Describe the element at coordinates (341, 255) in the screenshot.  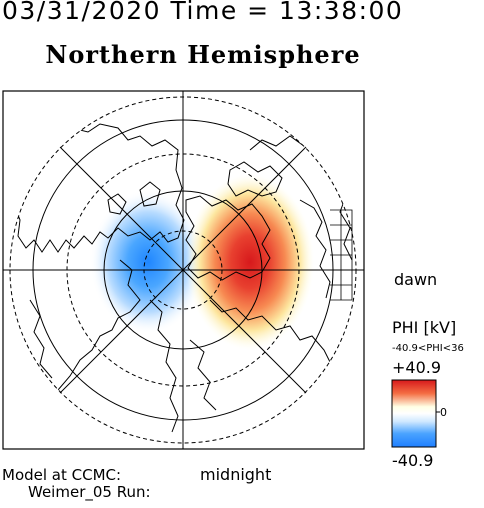
I see `edge-grid` at that location.